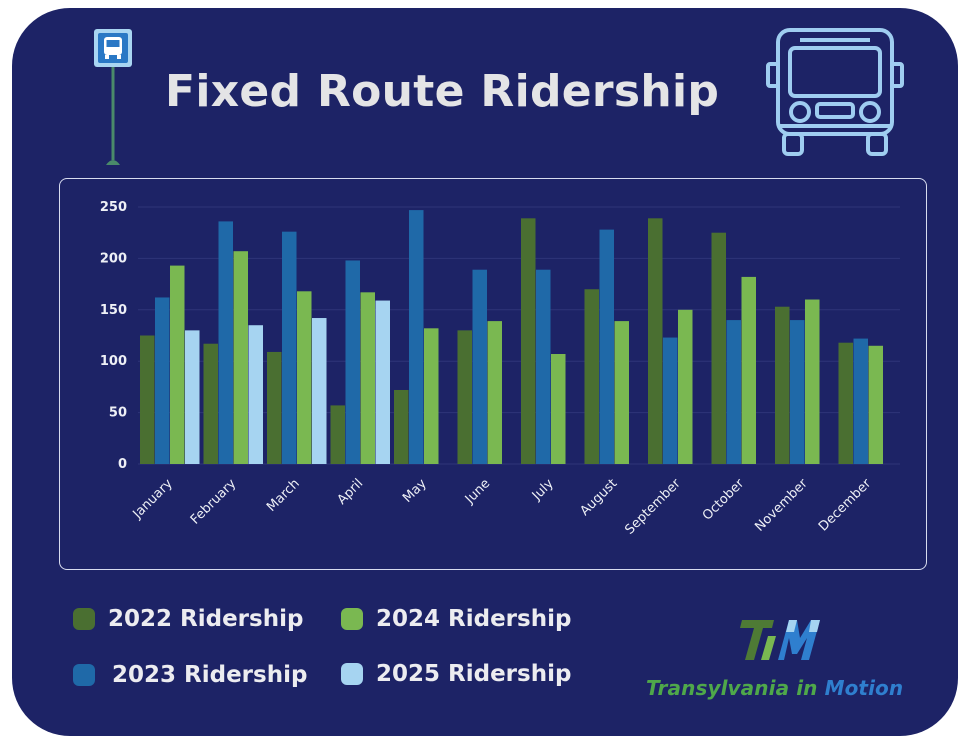 The height and width of the screenshot is (745, 970). Describe the element at coordinates (875, 404) in the screenshot. I see `bar-2024-ridership-december` at that location.